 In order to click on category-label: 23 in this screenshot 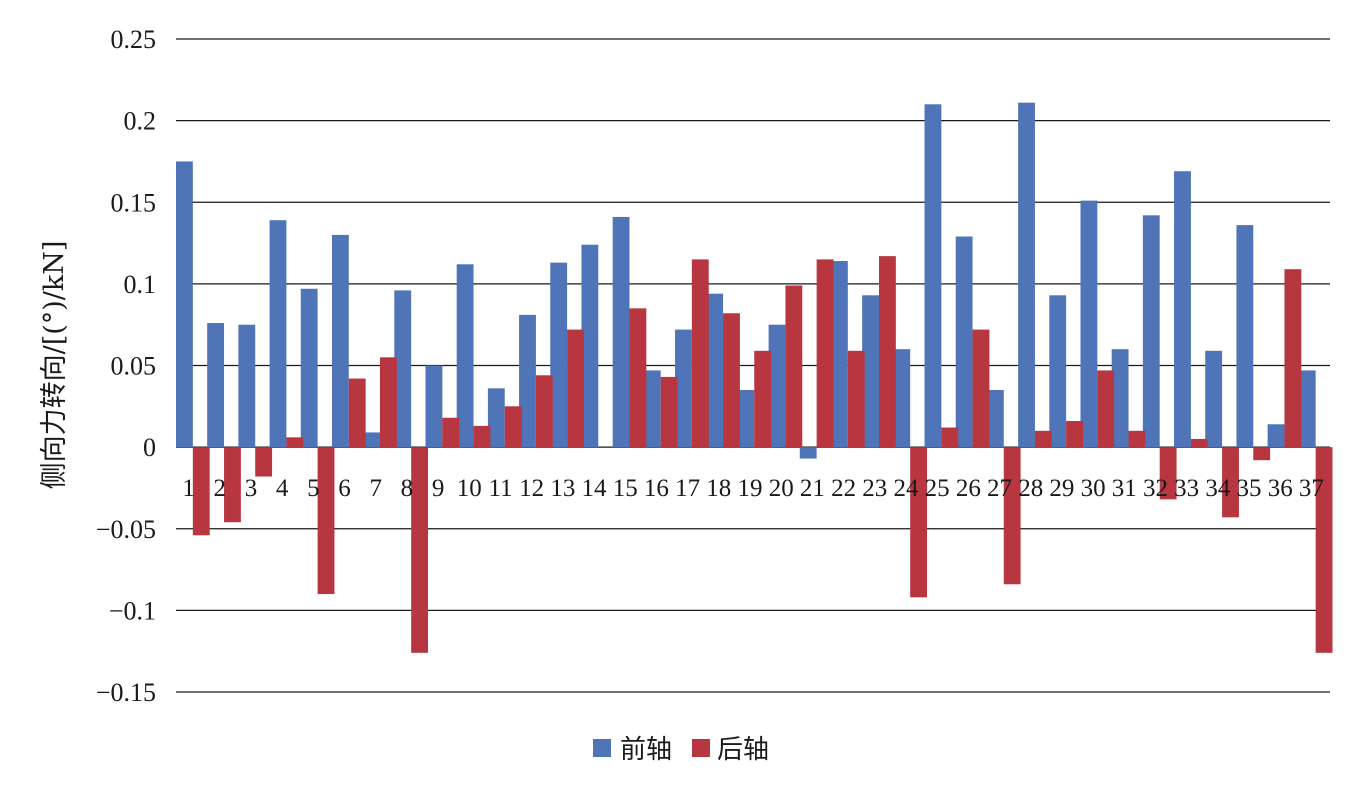, I will do `click(874, 488)`.